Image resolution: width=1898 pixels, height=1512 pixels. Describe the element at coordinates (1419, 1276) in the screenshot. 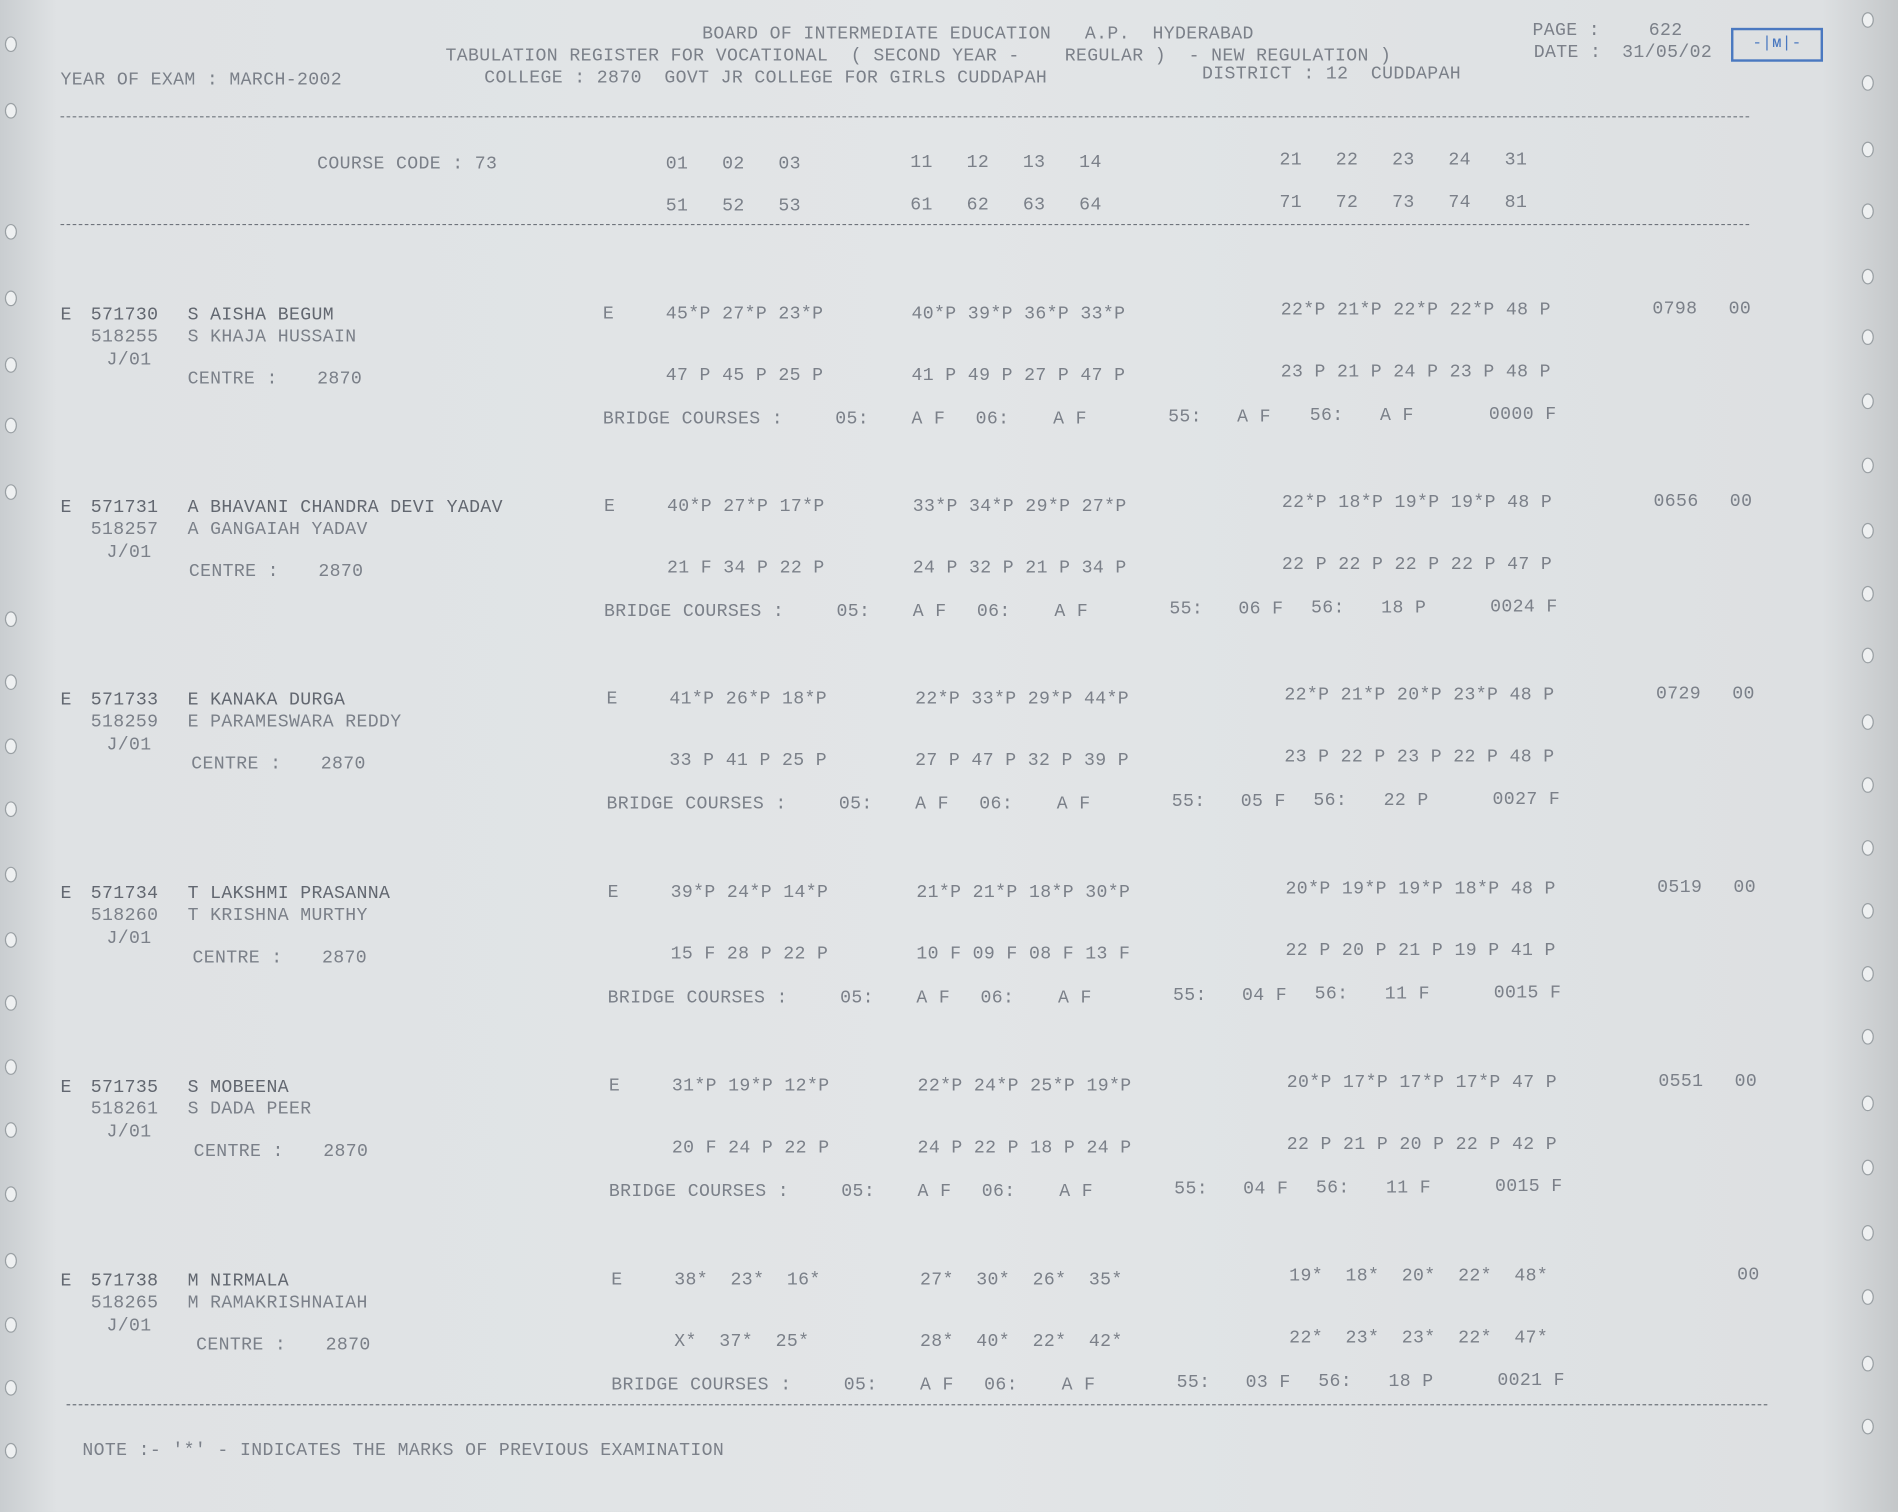

I see `first-year-marks-g3: 19* 18* 20* 22* 48*` at that location.